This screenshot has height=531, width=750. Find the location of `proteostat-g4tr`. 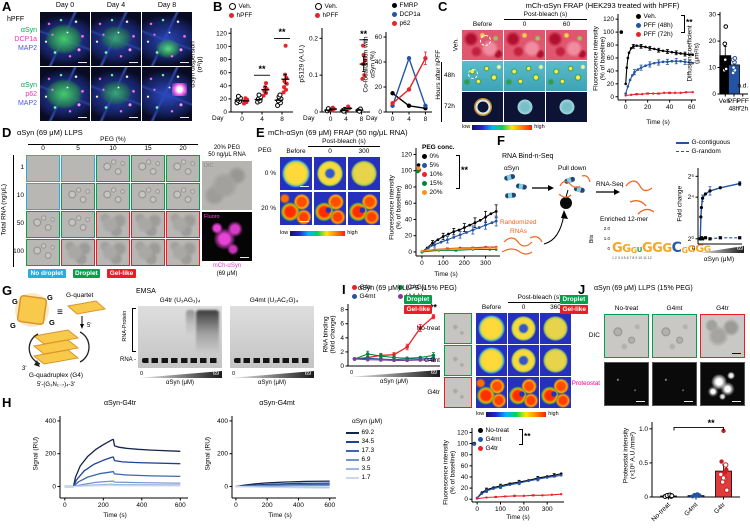

proteostat-g4tr is located at coordinates (722, 384).